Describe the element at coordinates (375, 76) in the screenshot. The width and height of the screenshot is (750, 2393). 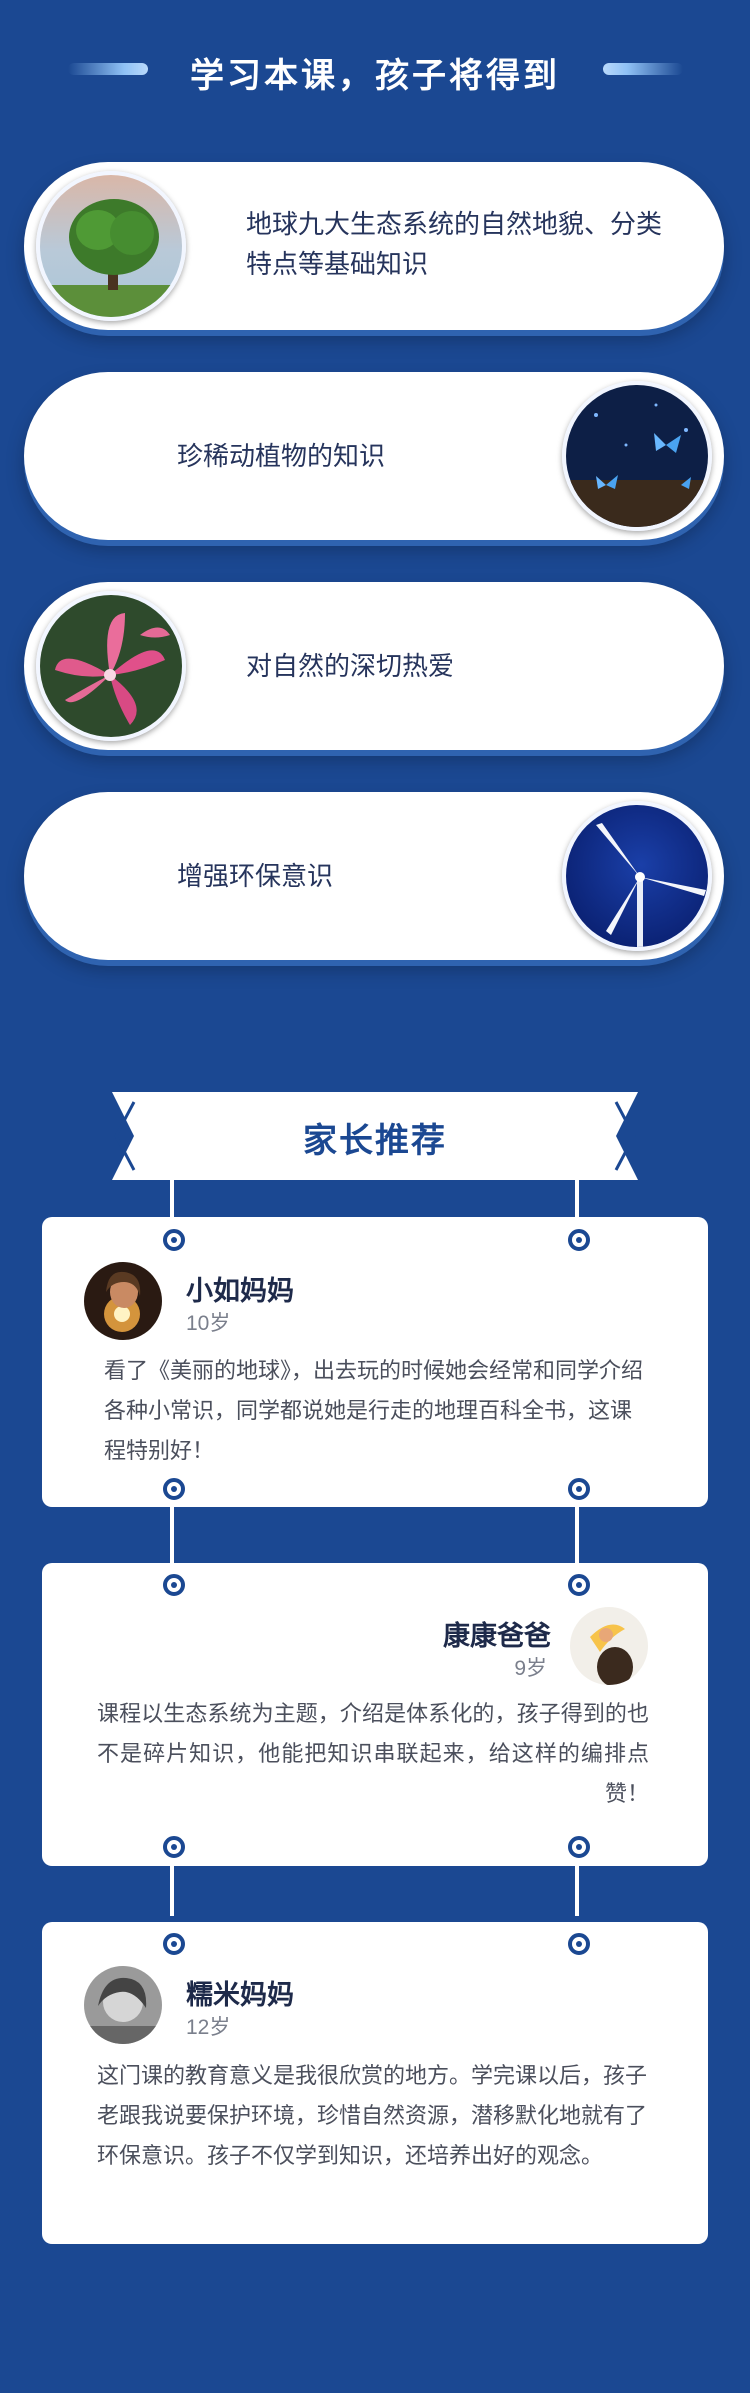
I see `benefits-title: 学习本课，孩子将得到` at that location.